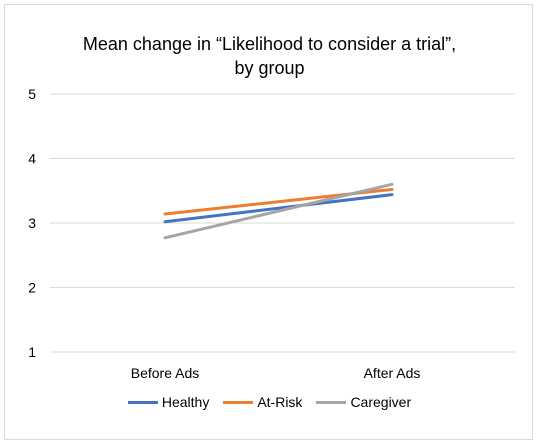 This screenshot has width=539, height=446. Describe the element at coordinates (165, 373) in the screenshot. I see `x-tick-label: Before Ads` at that location.